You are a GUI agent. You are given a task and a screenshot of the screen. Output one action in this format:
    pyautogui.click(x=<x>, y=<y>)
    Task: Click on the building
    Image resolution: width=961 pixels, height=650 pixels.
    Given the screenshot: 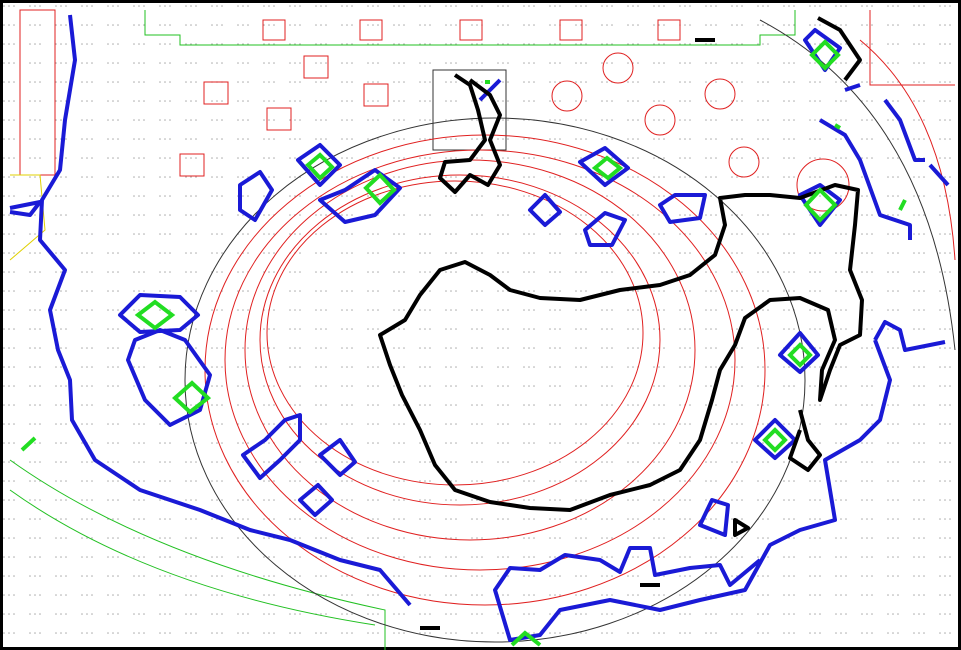 What is the action you would take?
    pyautogui.click(x=912, y=48)
    